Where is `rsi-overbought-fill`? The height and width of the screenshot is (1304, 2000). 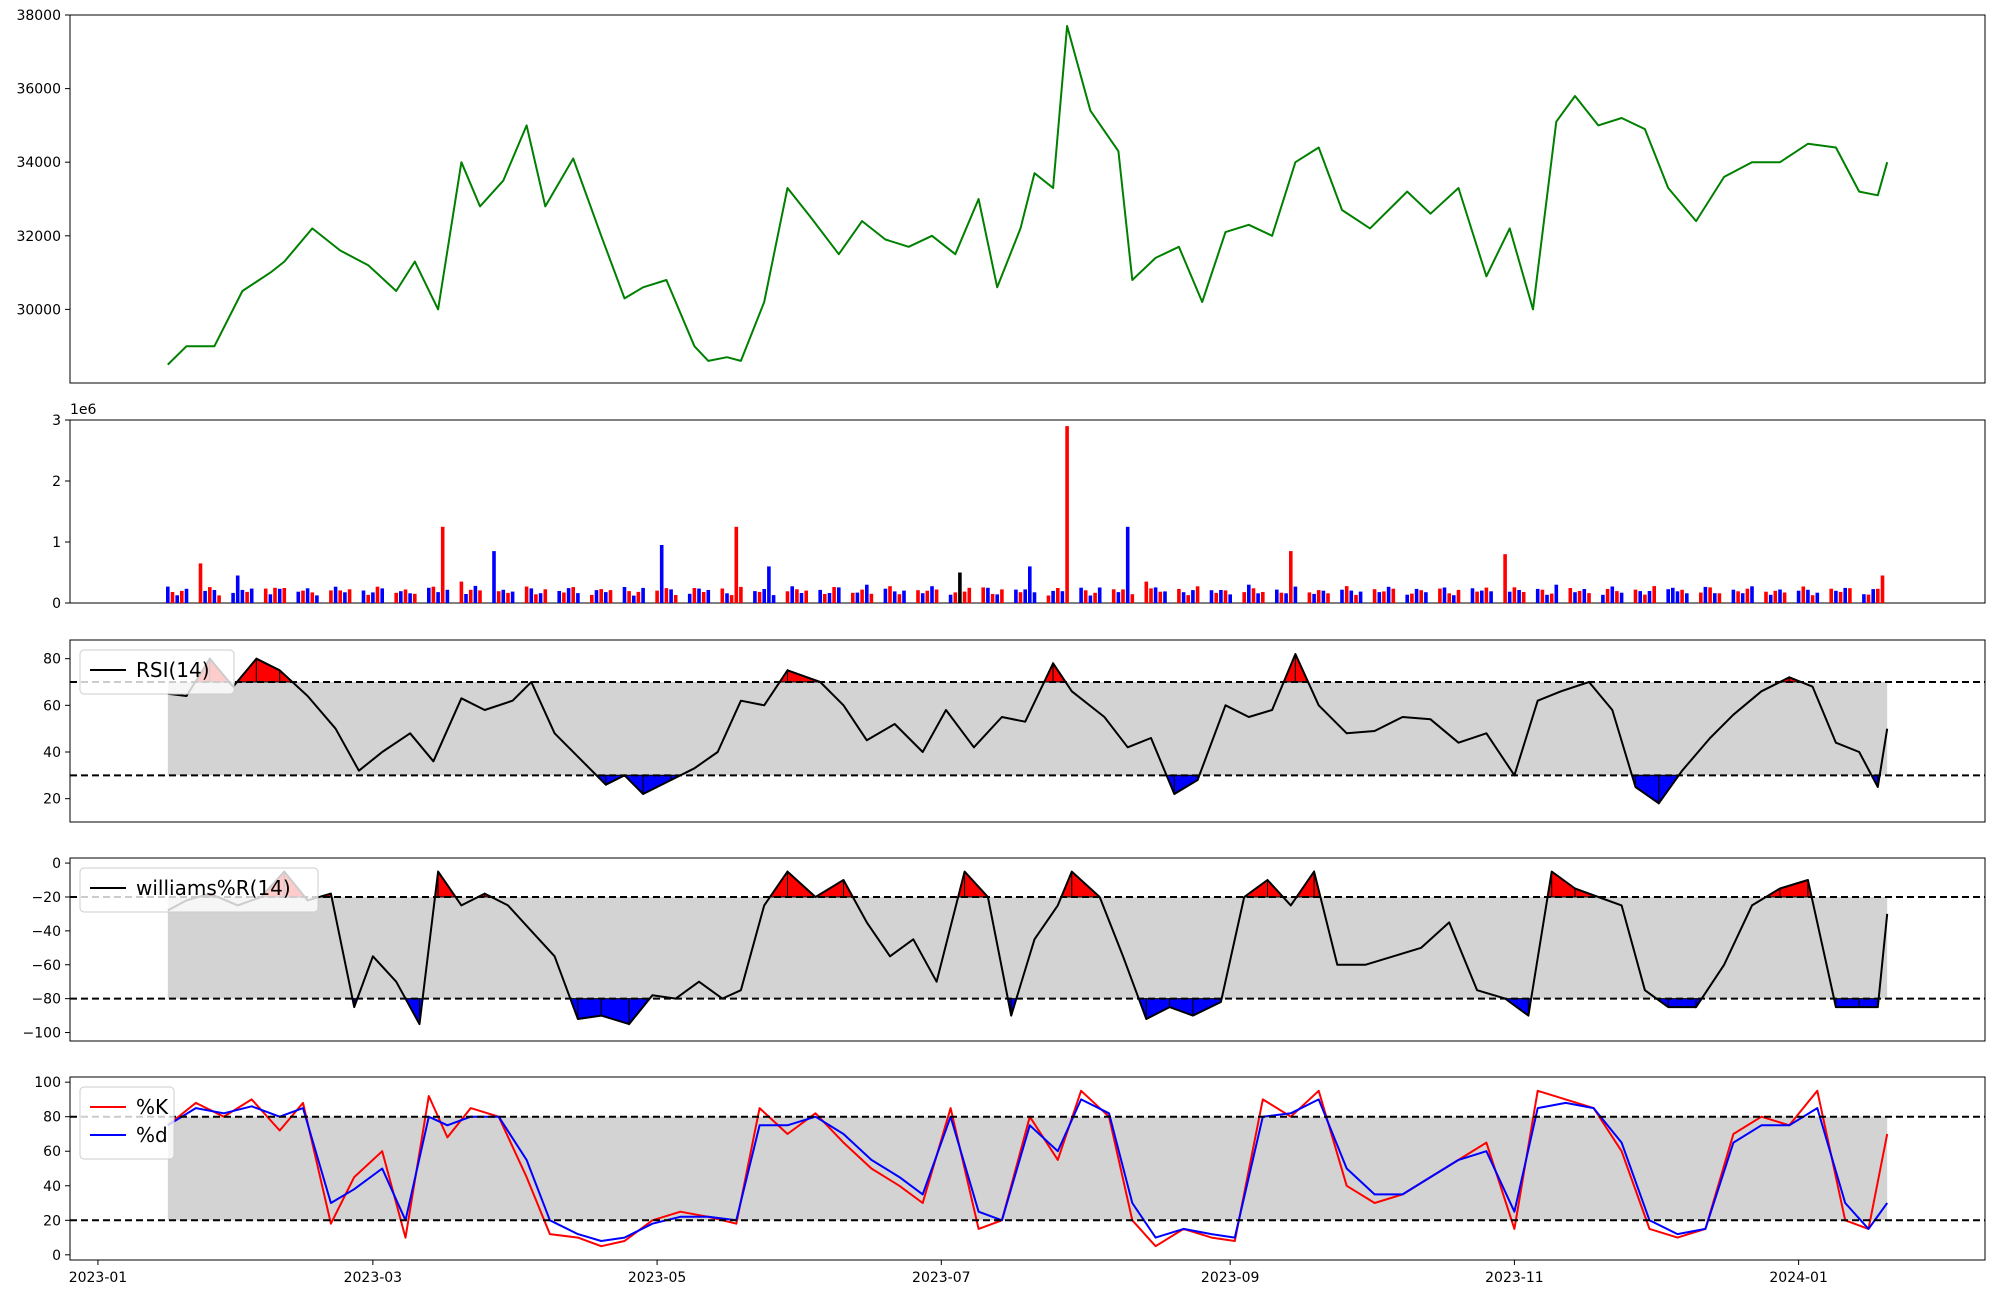 rsi-overbought-fill is located at coordinates (268, 670).